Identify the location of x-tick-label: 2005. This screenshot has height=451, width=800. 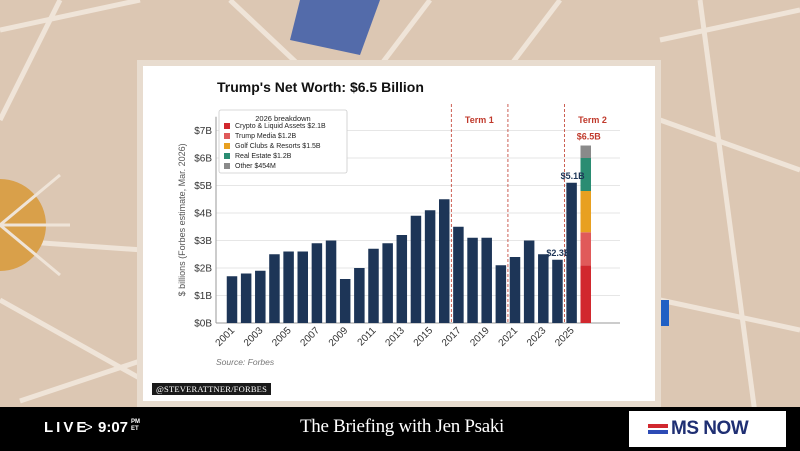
(282, 337).